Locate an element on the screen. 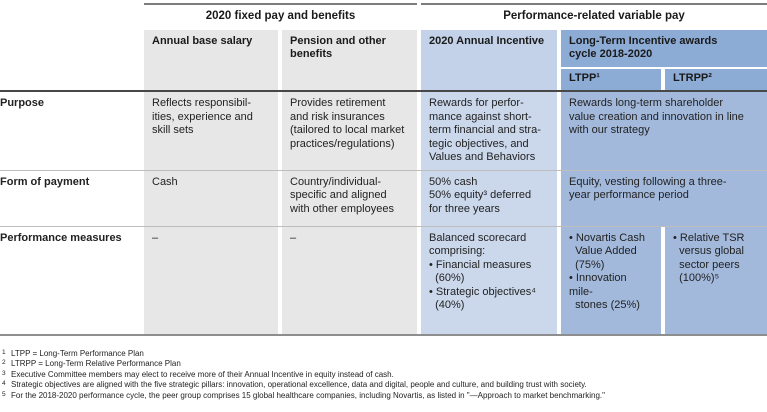 The height and width of the screenshot is (412, 767). group-header-fixed-pay: 2020 fixed pay and benefits is located at coordinates (280, 16).